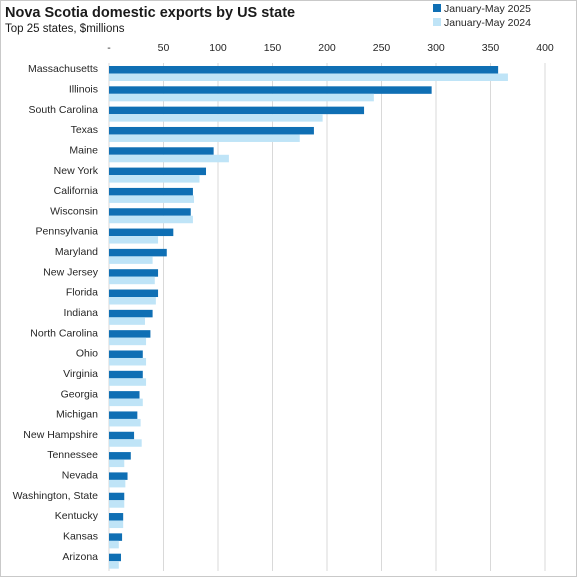 The width and height of the screenshot is (577, 578). What do you see at coordinates (436, 48) in the screenshot?
I see `x-tick-label: 300` at bounding box center [436, 48].